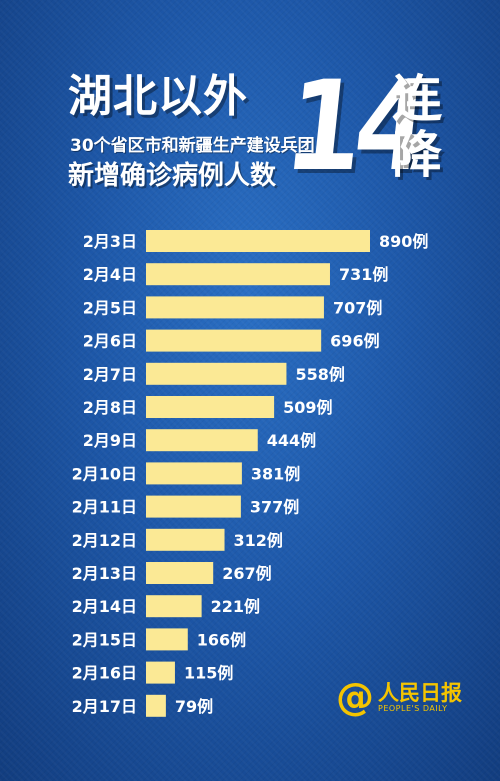 The height and width of the screenshot is (781, 500). What do you see at coordinates (104, 573) in the screenshot?
I see `category-label: 2月13日` at bounding box center [104, 573].